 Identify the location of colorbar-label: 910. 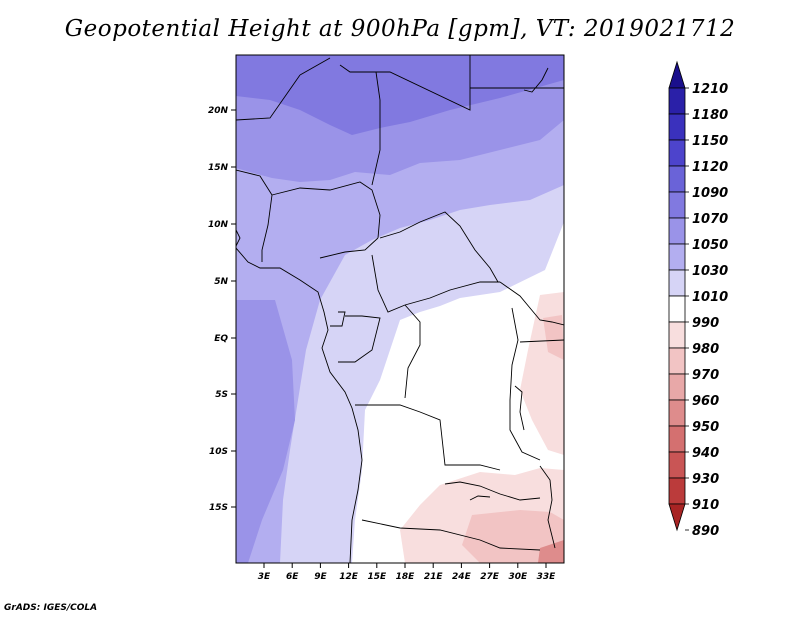
(705, 505).